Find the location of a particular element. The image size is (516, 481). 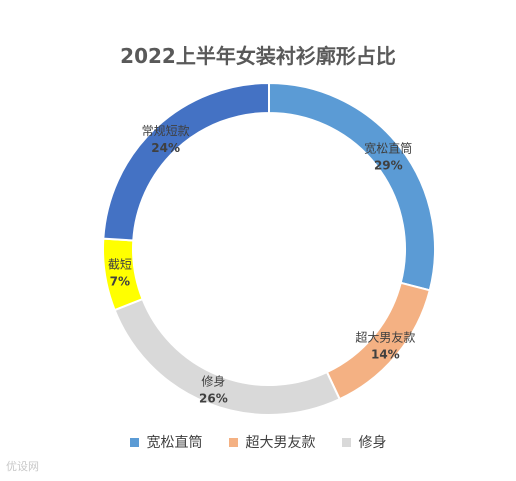

slice-value-label: 26% is located at coordinates (213, 398).